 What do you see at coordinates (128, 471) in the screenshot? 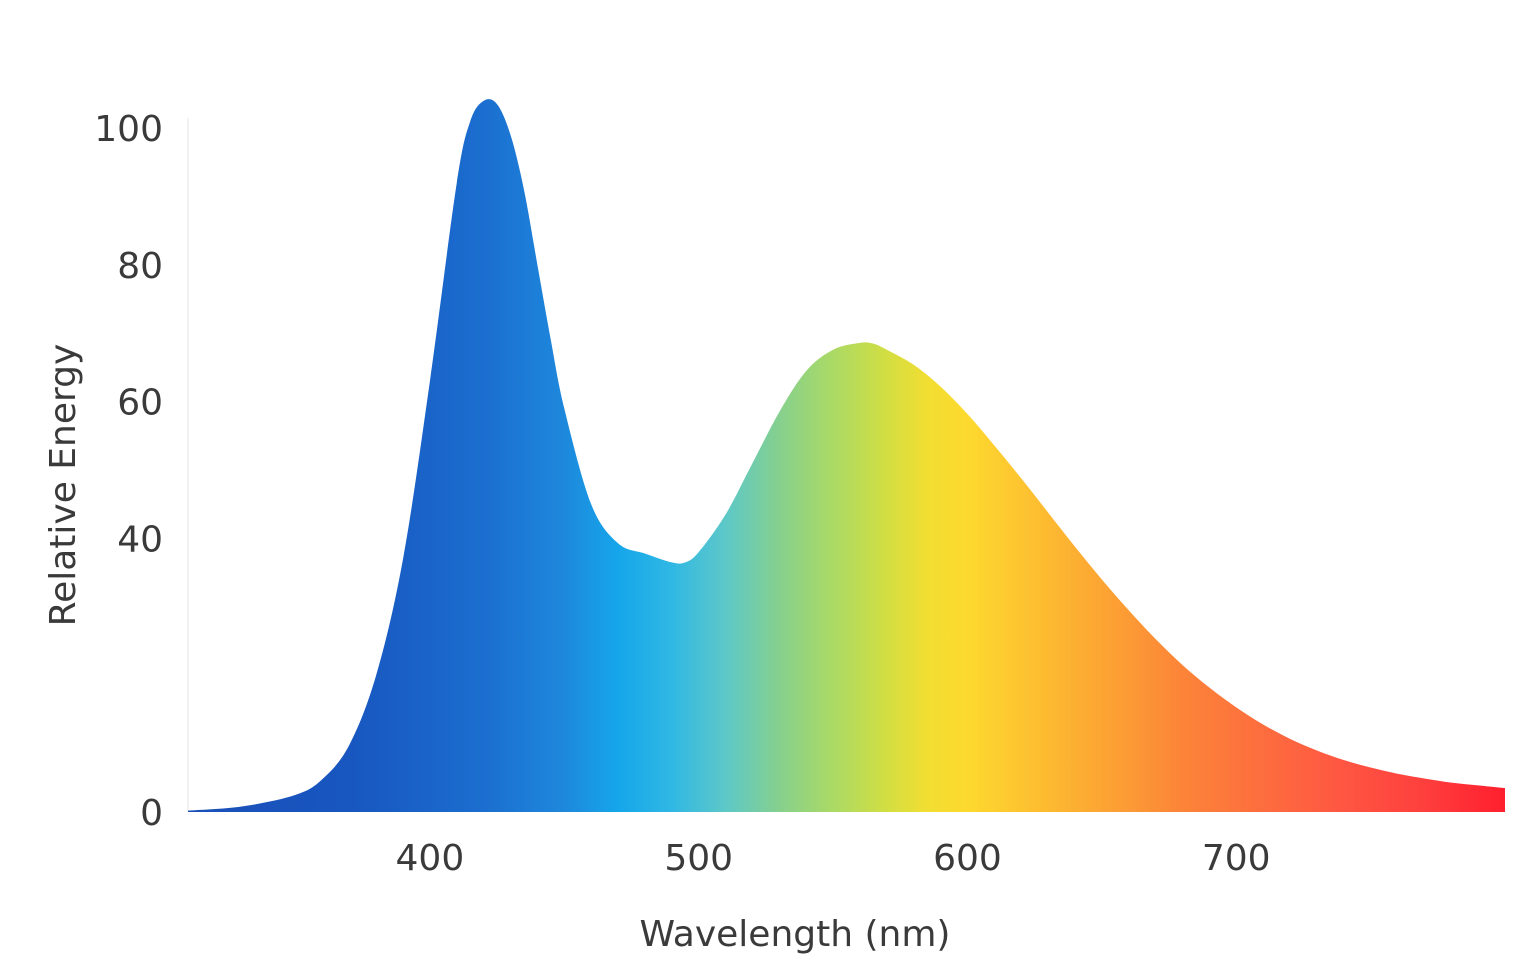
I see `y-axis-ticks: 0 40 60 80 100` at bounding box center [128, 471].